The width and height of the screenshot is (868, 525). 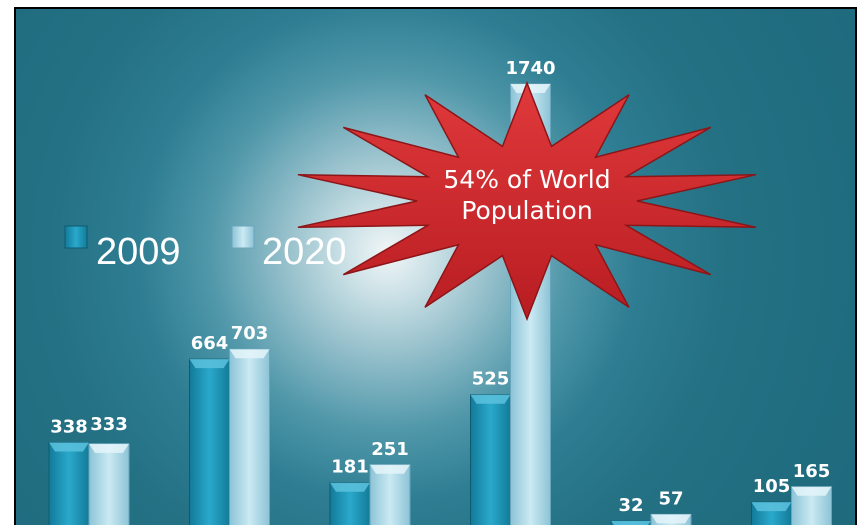 I want to click on data-label-2020-2: 251, so click(x=390, y=449).